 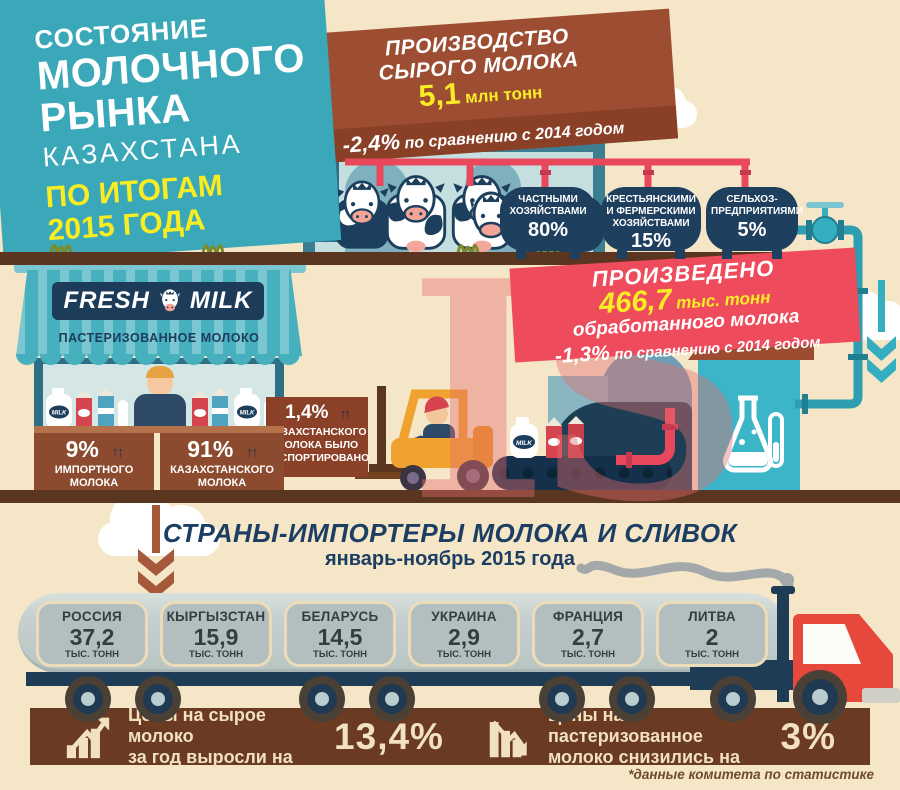 What do you see at coordinates (222, 476) in the screenshot?
I see `stat-label: КАЗАХСТАНСКОГО МОЛОКА` at bounding box center [222, 476].